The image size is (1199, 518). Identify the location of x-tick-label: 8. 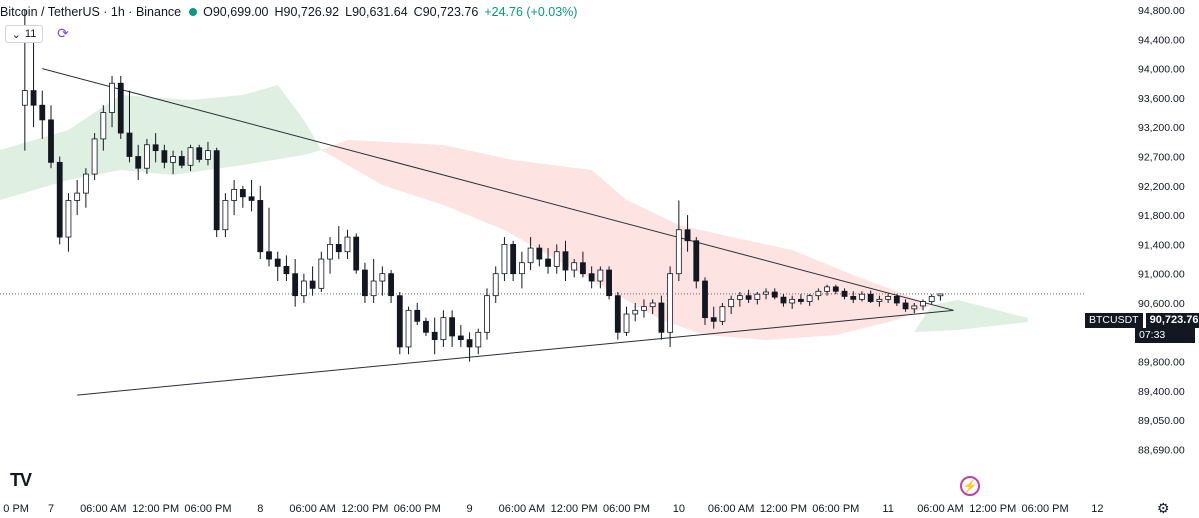
(260, 509).